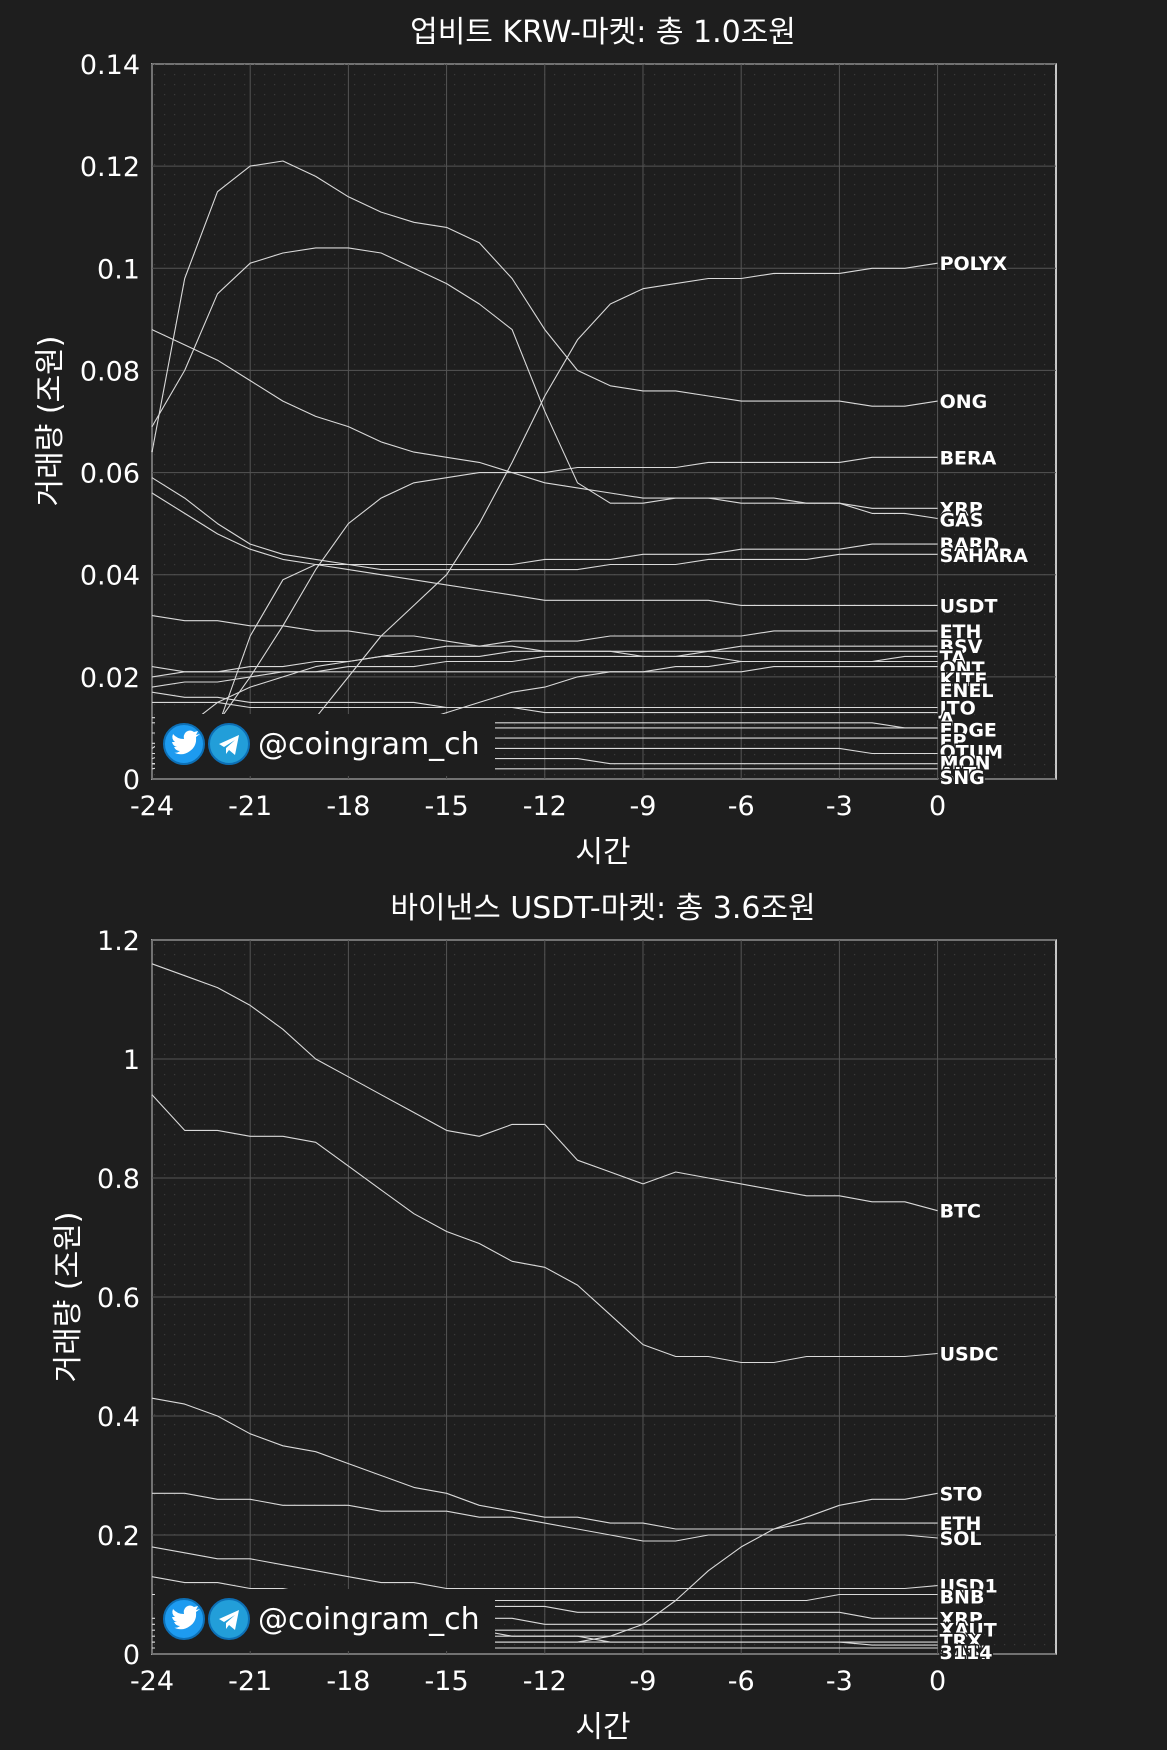 The height and width of the screenshot is (1750, 1167). What do you see at coordinates (110, 576) in the screenshot?
I see `y-tick-label: 0.04` at bounding box center [110, 576].